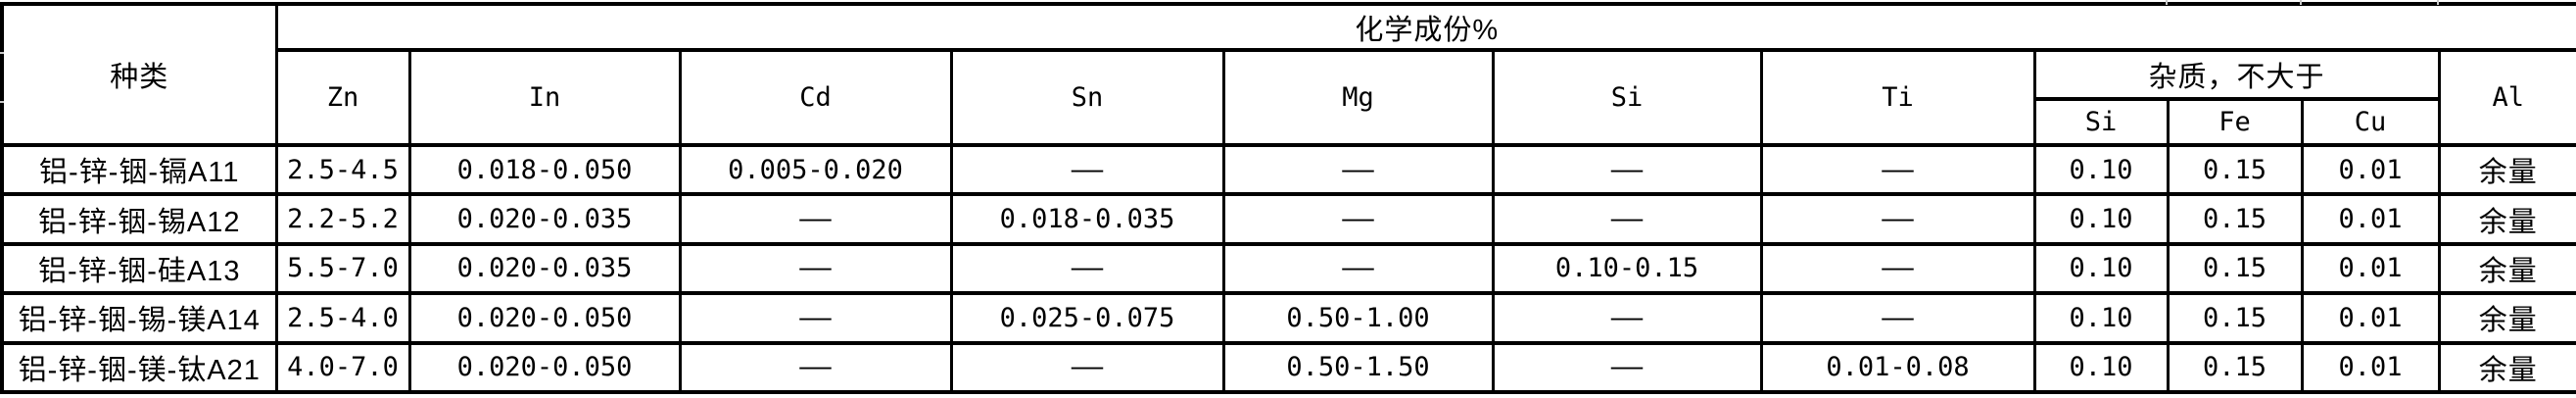 This screenshot has width=2576, height=398. Describe the element at coordinates (1898, 367) in the screenshot. I see `cell-ti: 0.01-0.08` at that location.